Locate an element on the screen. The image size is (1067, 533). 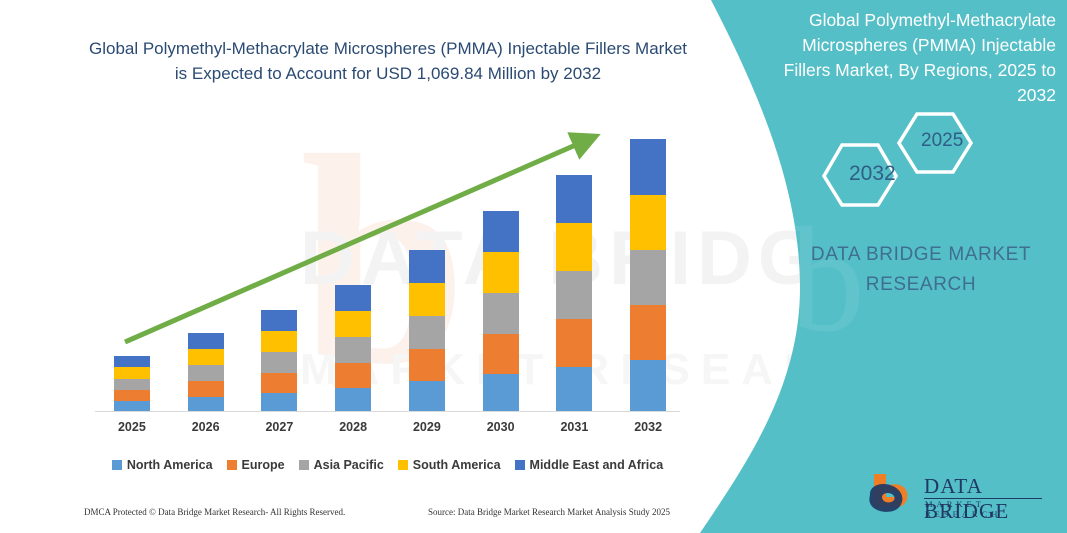
logo-text-main: DATA BRIDGE is located at coordinates (967, 498).